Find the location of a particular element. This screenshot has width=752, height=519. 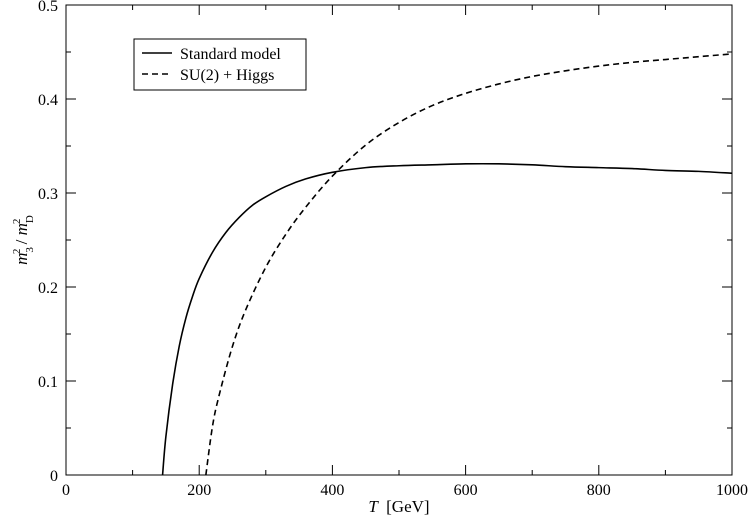

y-tick-label: 0 is located at coordinates (54, 476).